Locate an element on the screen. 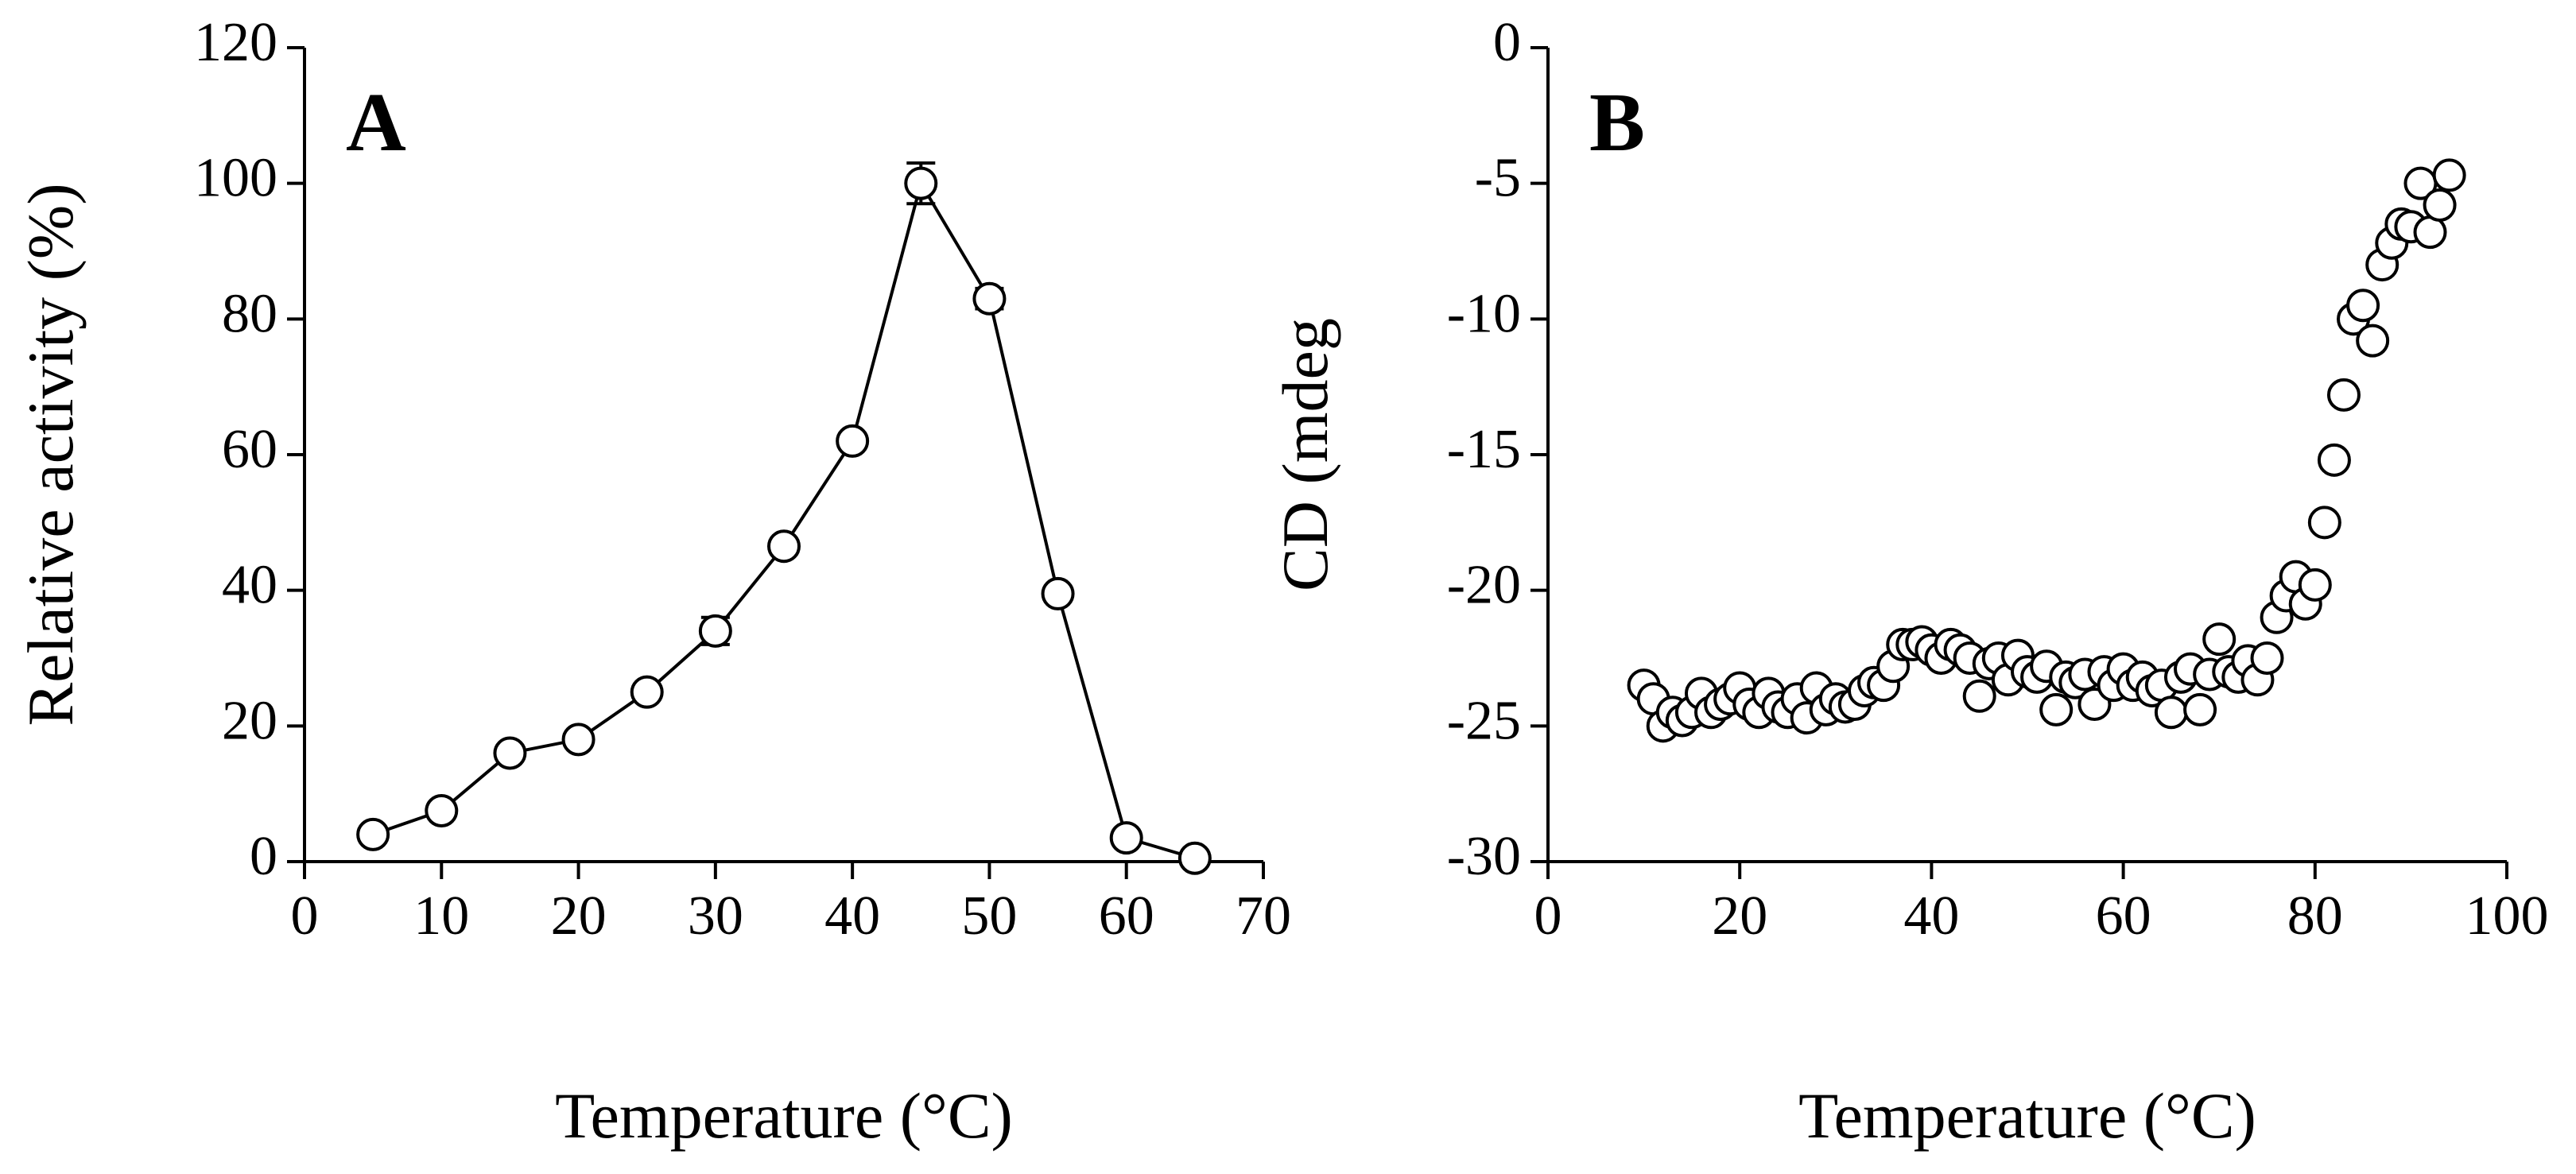  y-tick-label: 100 is located at coordinates (236, 178).